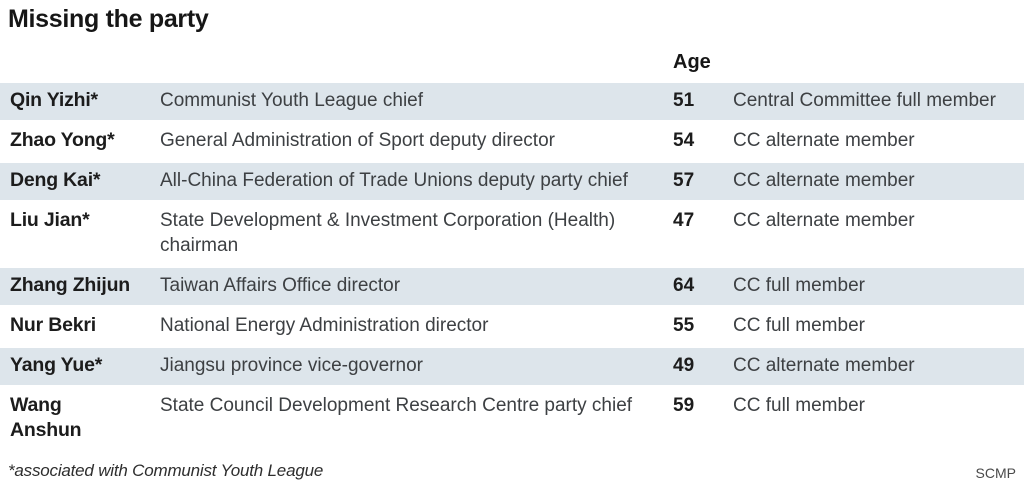 The height and width of the screenshot is (485, 1024). What do you see at coordinates (50, 220) in the screenshot?
I see `official-name: Liu Jian*` at bounding box center [50, 220].